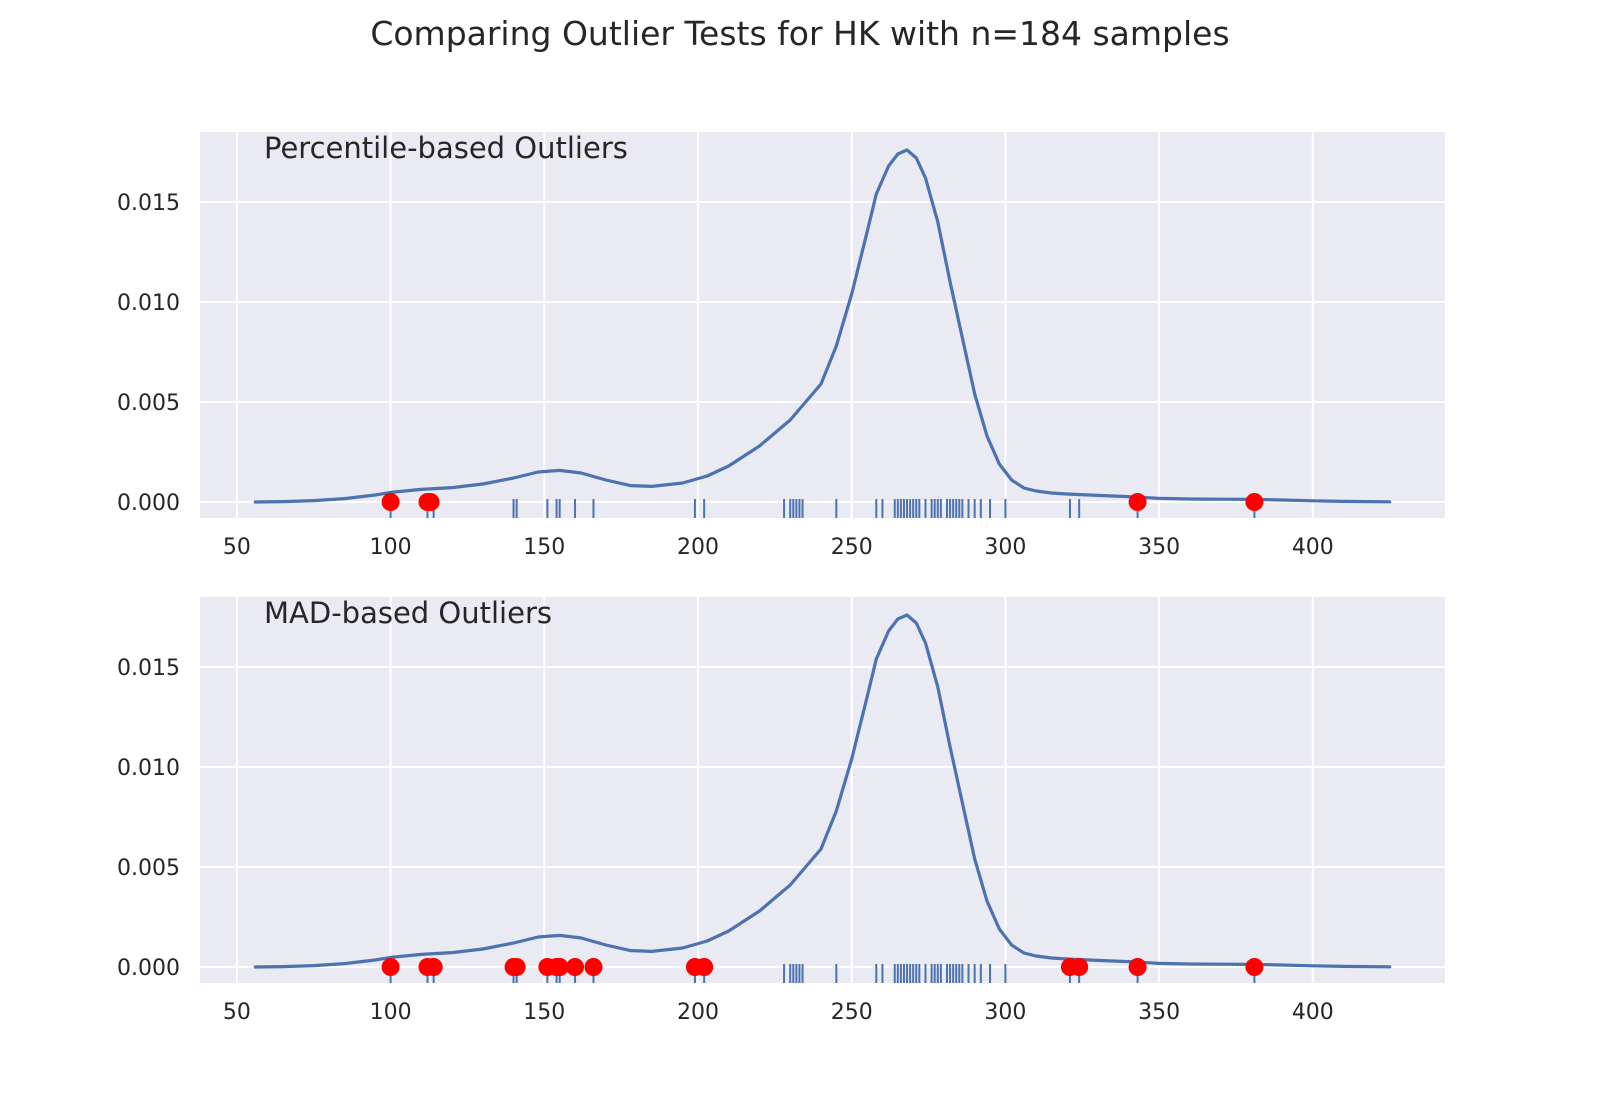 This screenshot has width=1600, height=1100. Describe the element at coordinates (446, 148) in the screenshot. I see `percentile-panel-title: Percentile-based Outliers` at that location.